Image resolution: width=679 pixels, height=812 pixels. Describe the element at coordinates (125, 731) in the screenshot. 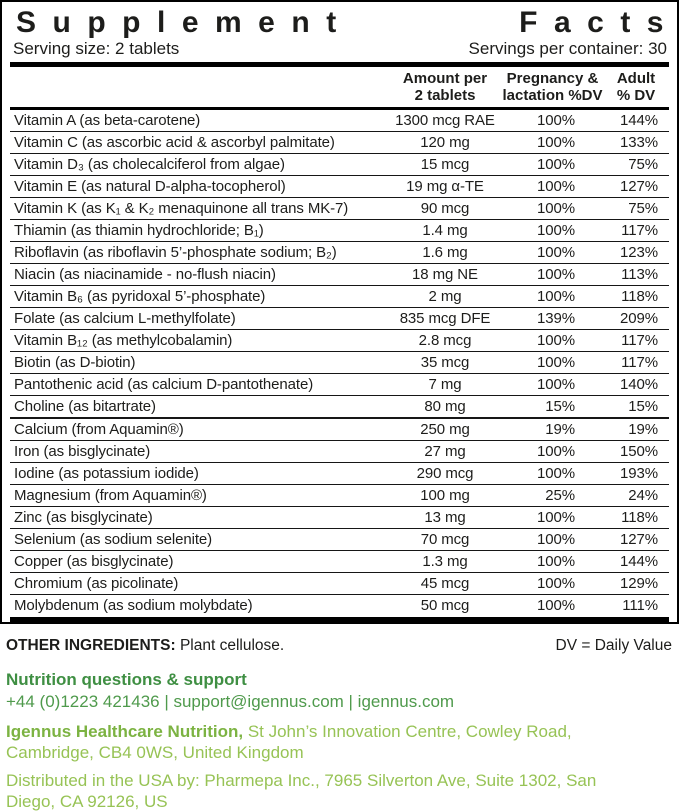

I see `company-name: Igennus Healthcare Nutrition,` at that location.